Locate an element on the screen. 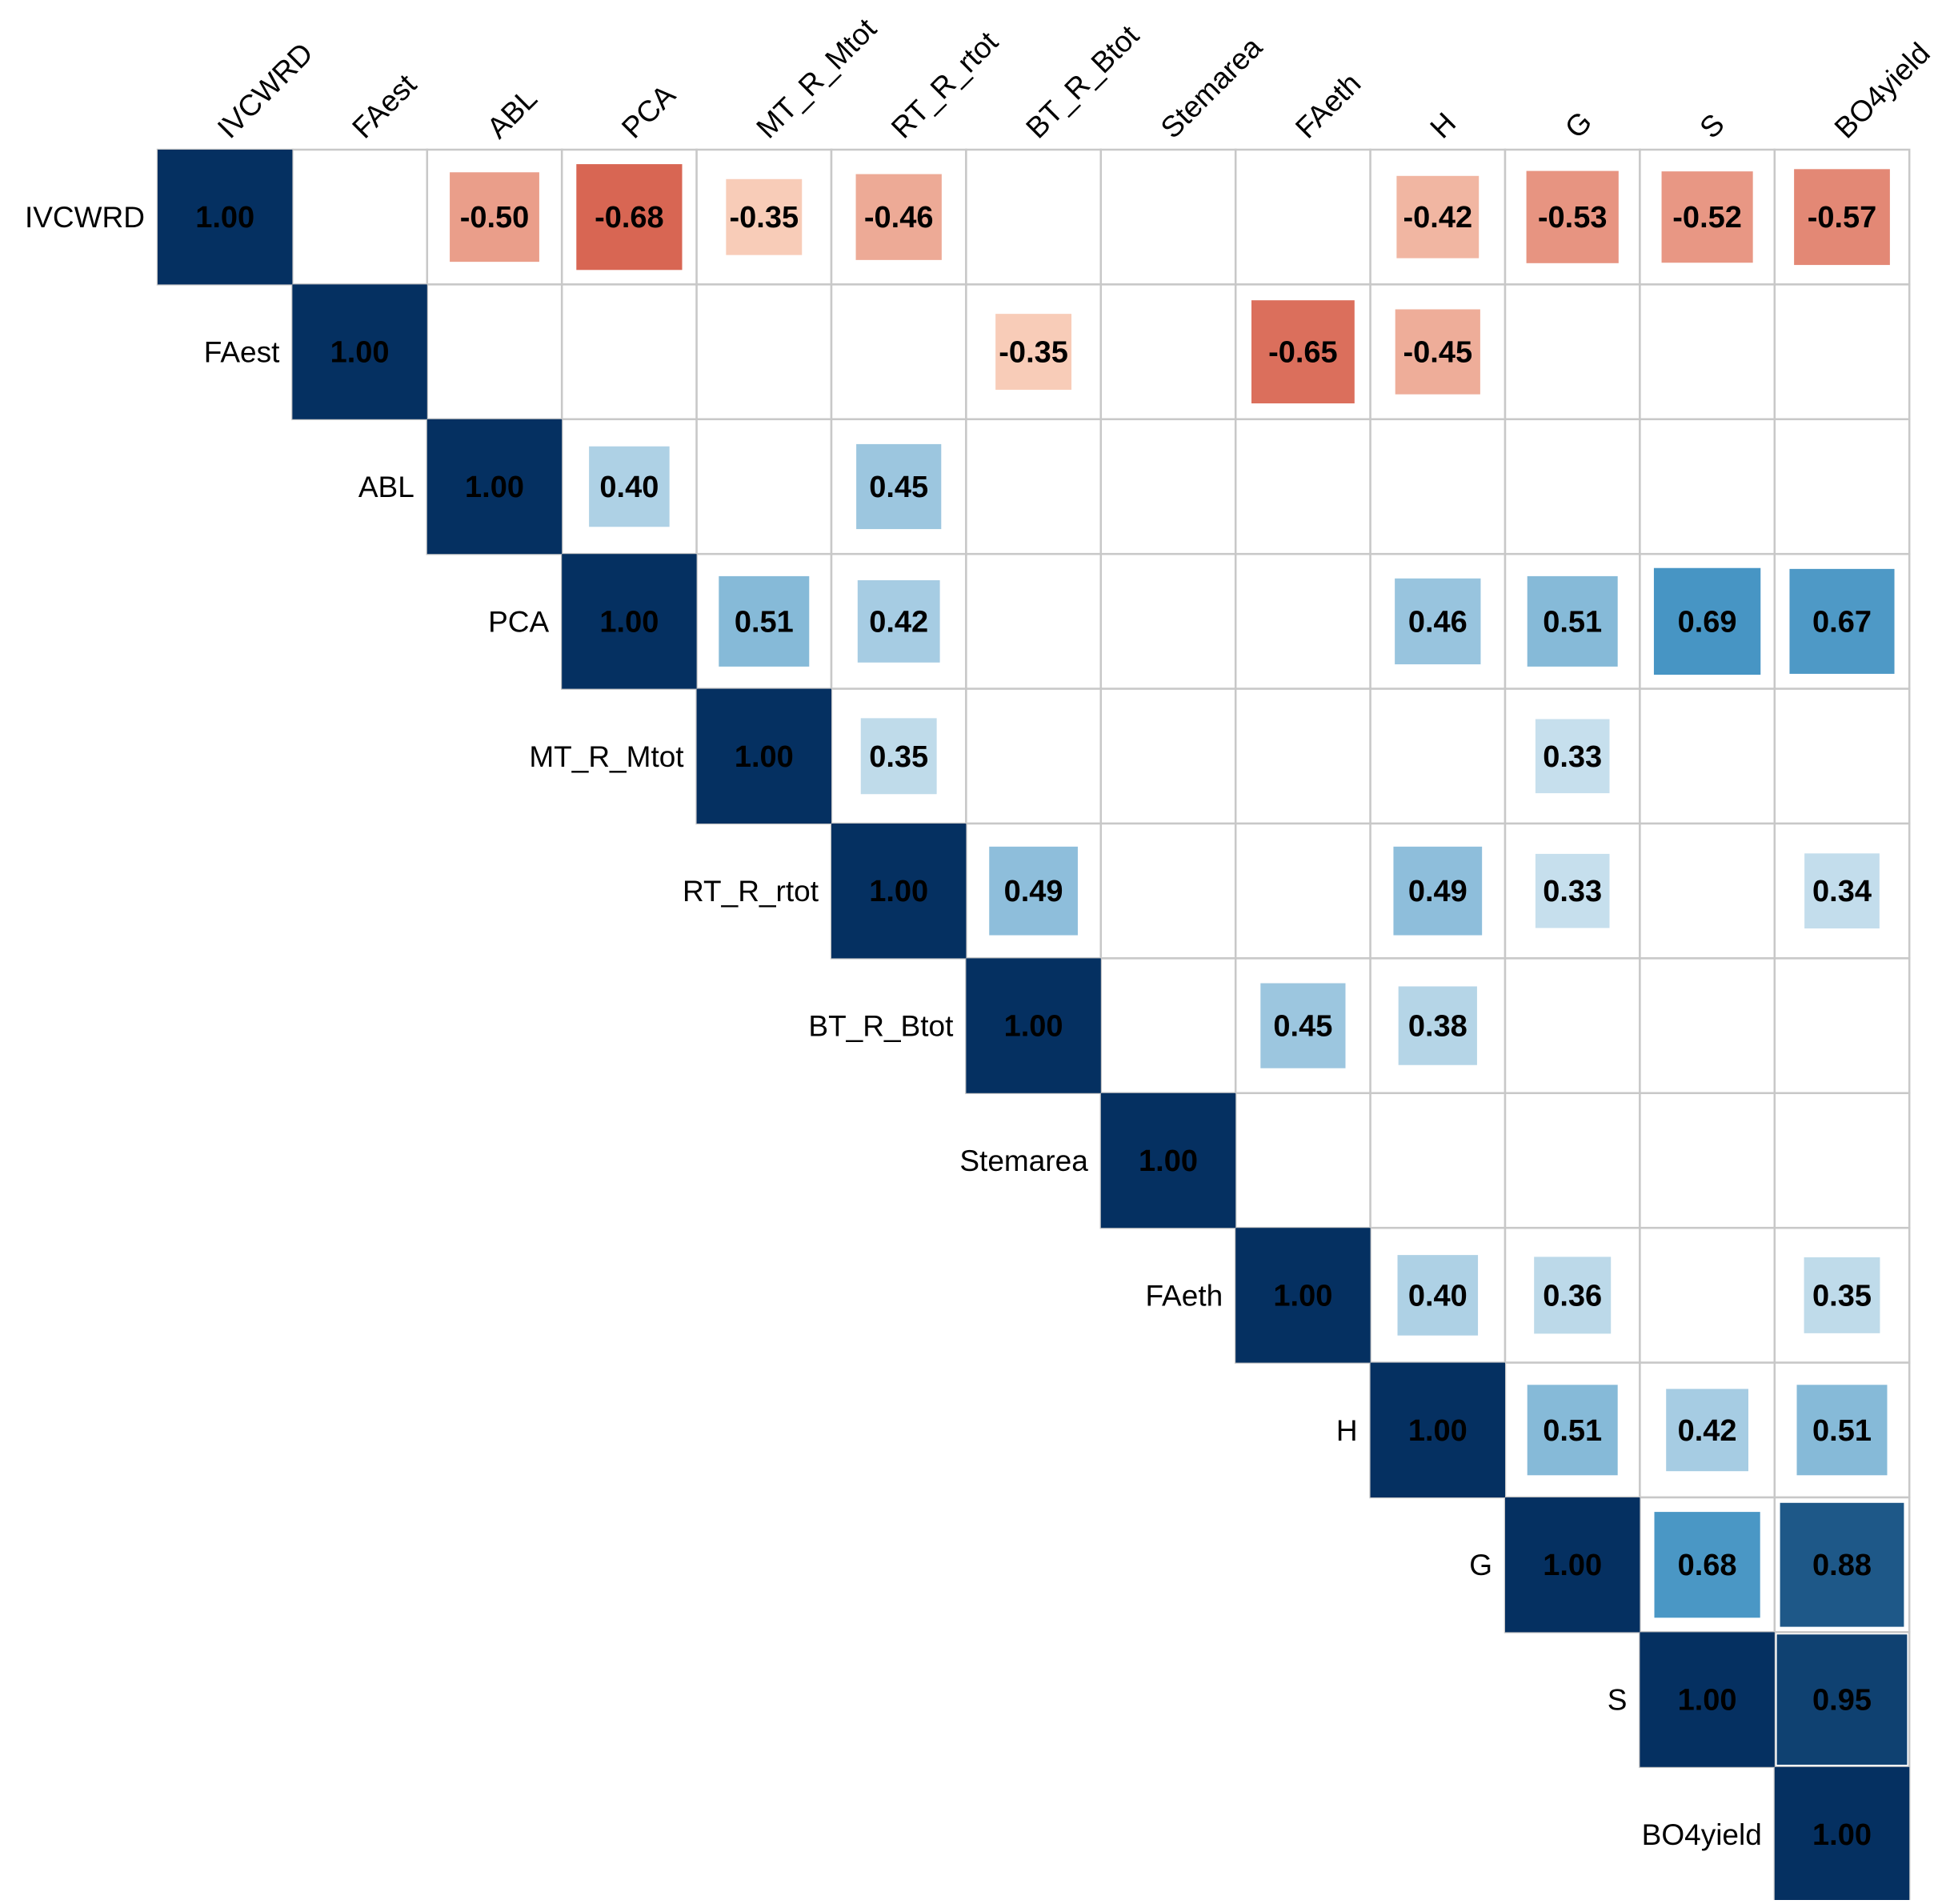 Image resolution: width=1938 pixels, height=1904 pixels. column-label-MT_R_Mtot: MT_R_Mtot is located at coordinates (816, 78).